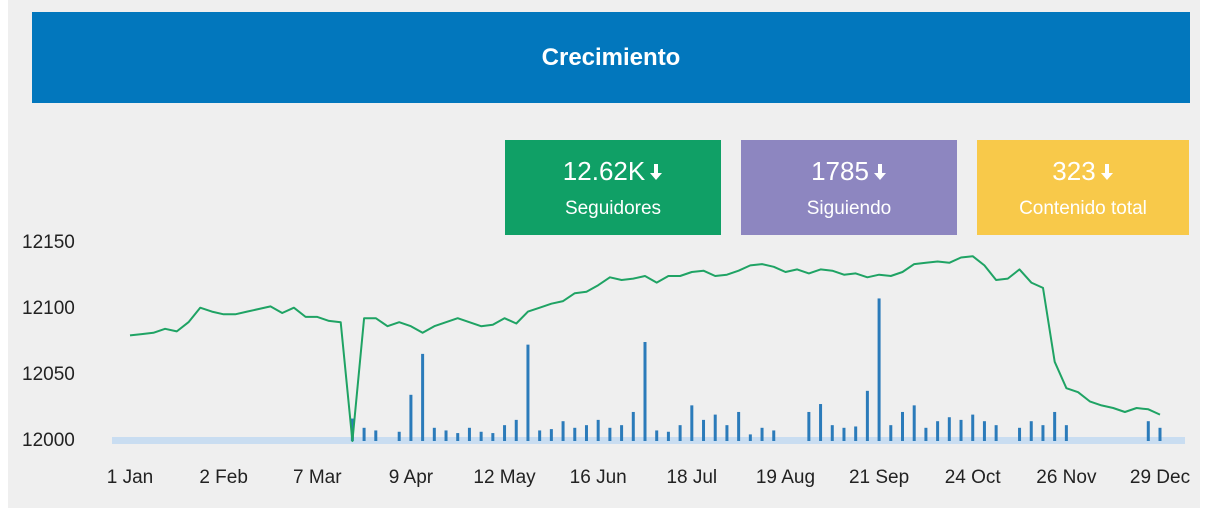 The width and height of the screenshot is (1206, 516). I want to click on x-tick-label: 16 Jun, so click(598, 477).